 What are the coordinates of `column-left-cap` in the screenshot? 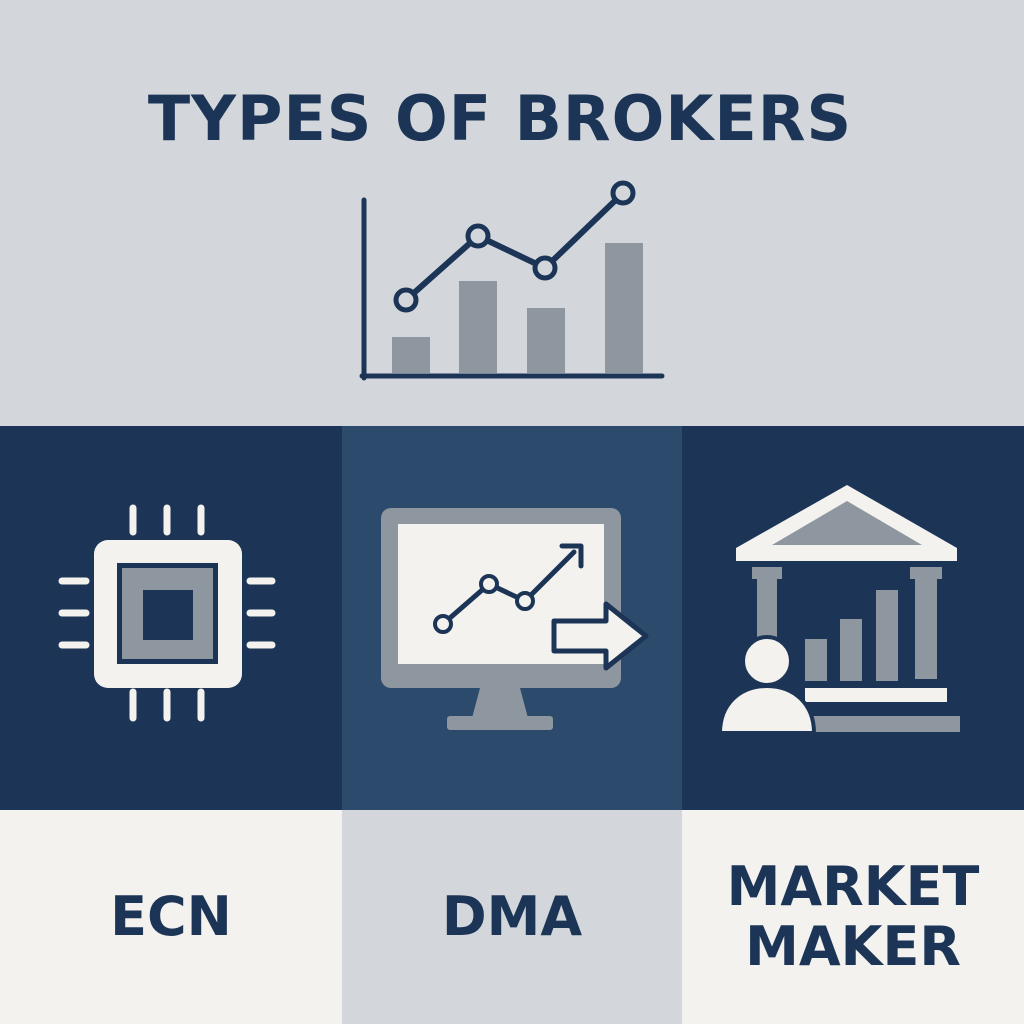 It's located at (767, 573).